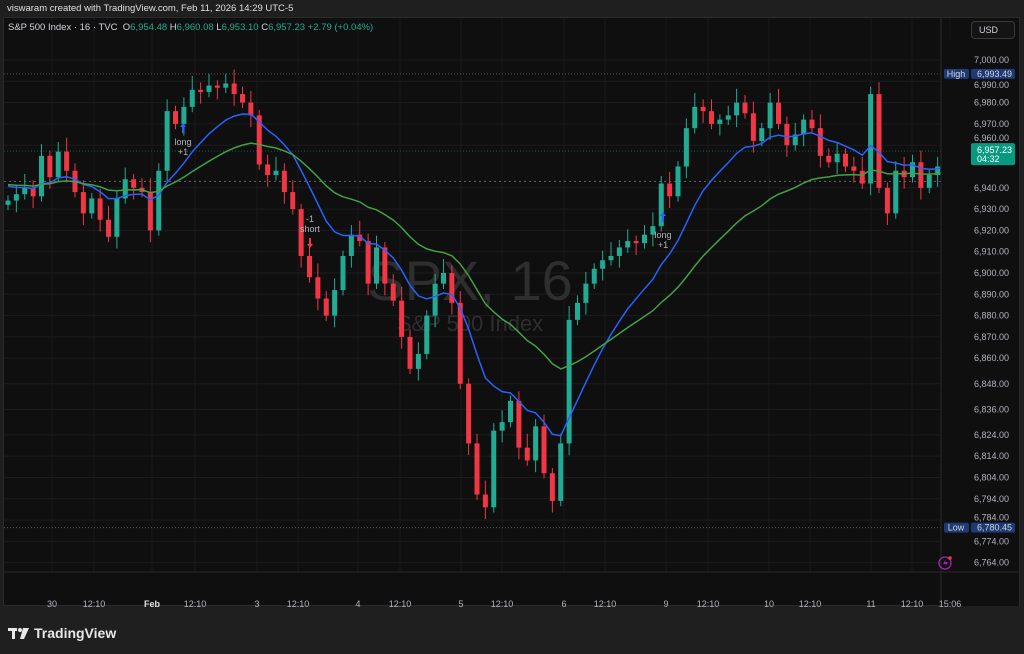 The image size is (1024, 654). What do you see at coordinates (310, 219) in the screenshot?
I see `signal-label: -1` at bounding box center [310, 219].